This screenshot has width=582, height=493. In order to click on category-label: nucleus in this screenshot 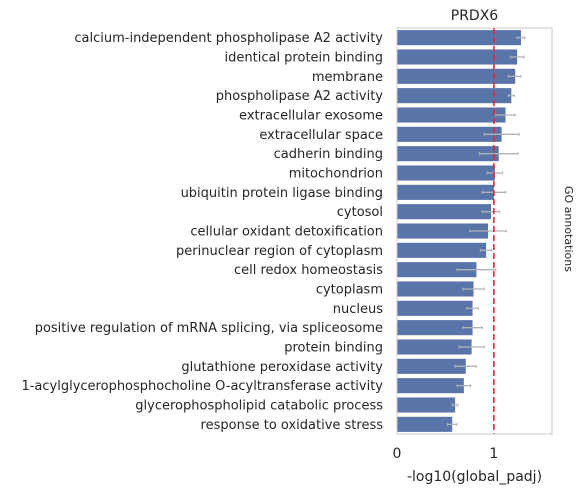, I will do `click(358, 309)`.